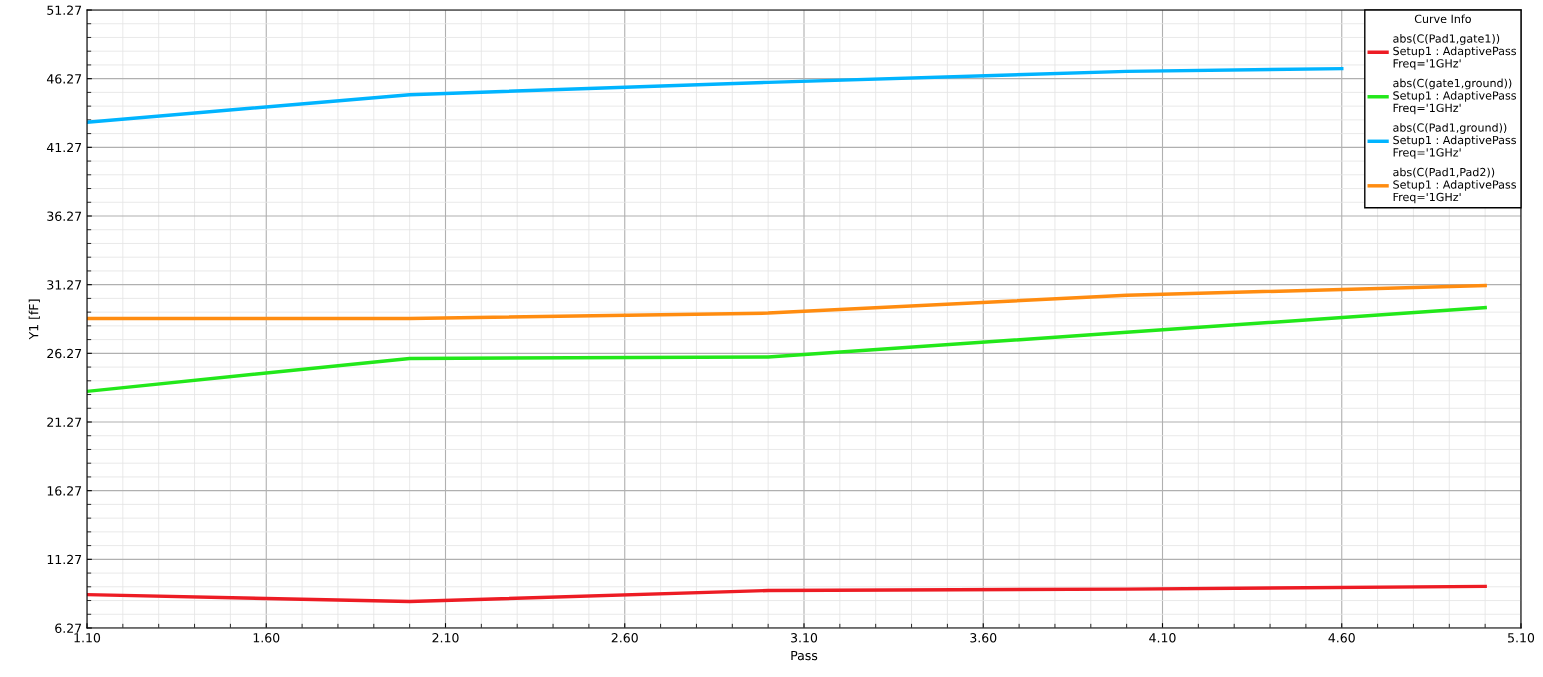 The image size is (1543, 677). What do you see at coordinates (1455, 96) in the screenshot?
I see `legend-label: abs(C(gate1,ground)) Setup1 : AdaptivePass Freq='1GHz'` at bounding box center [1455, 96].